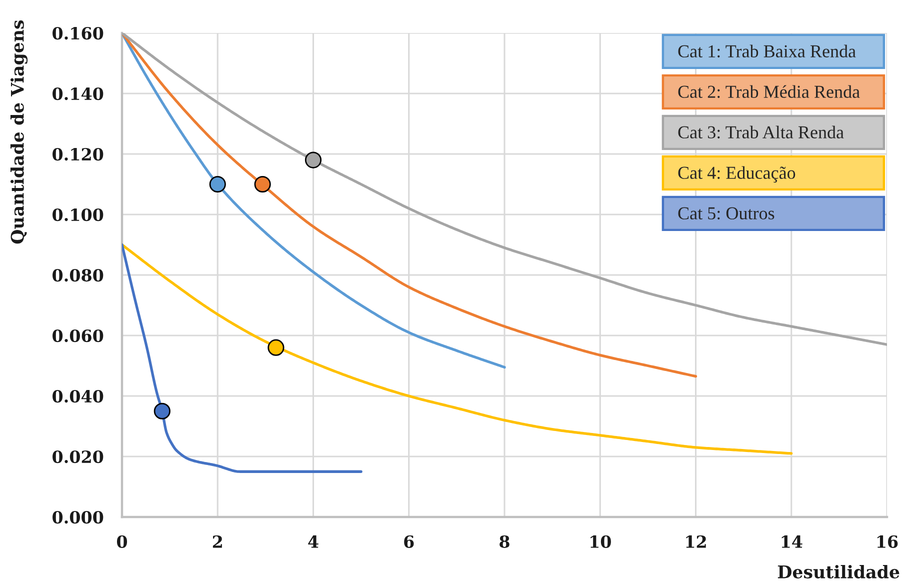 The width and height of the screenshot is (904, 587). What do you see at coordinates (78, 33) in the screenshot?
I see `y-tick-label: 0.160` at bounding box center [78, 33].